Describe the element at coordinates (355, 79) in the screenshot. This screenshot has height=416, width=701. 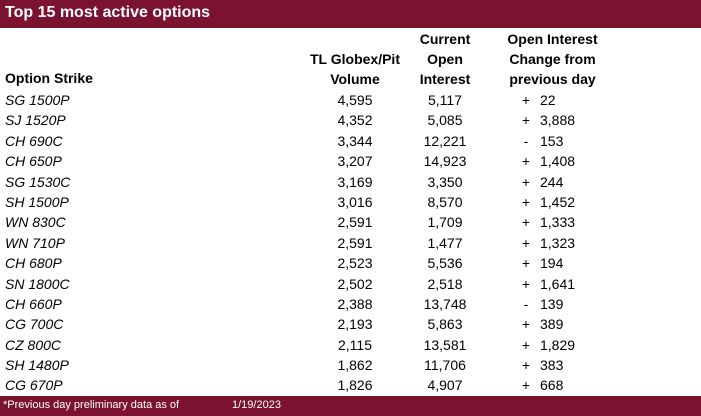
I see `header-volume-line-2: Volume` at that location.